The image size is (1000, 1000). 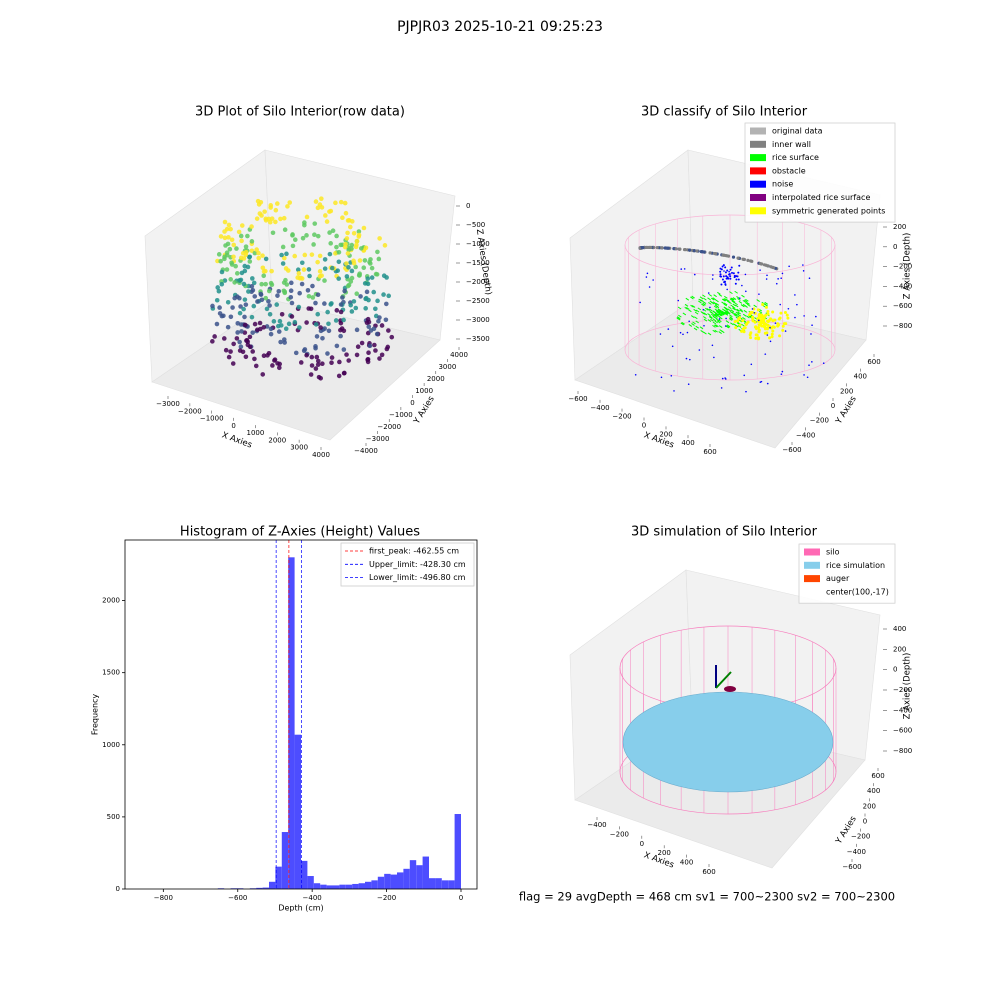 I want to click on legend-label: noise, so click(x=782, y=184).